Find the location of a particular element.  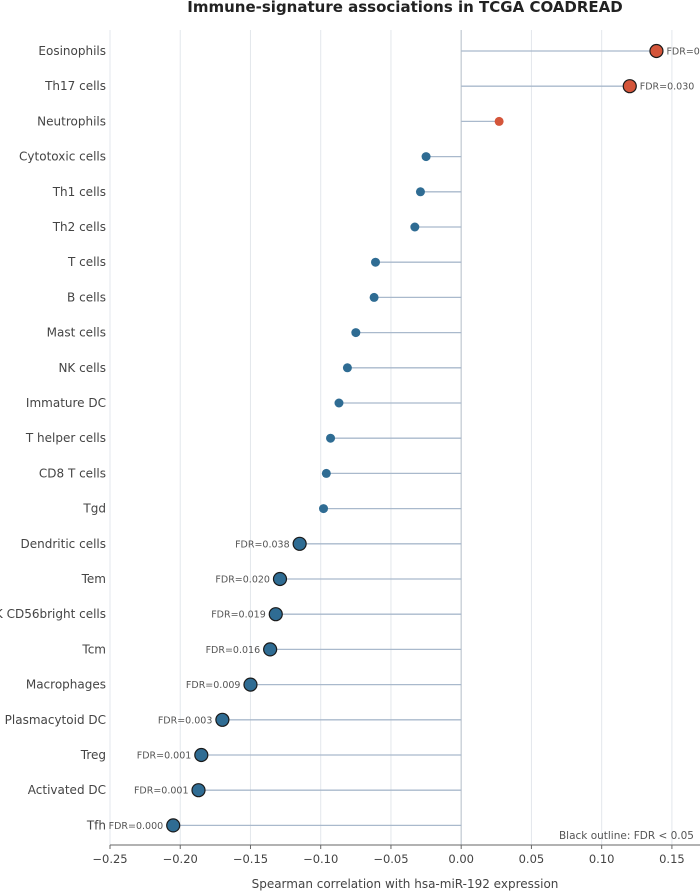

category-label: Activated DC is located at coordinates (67, 790).